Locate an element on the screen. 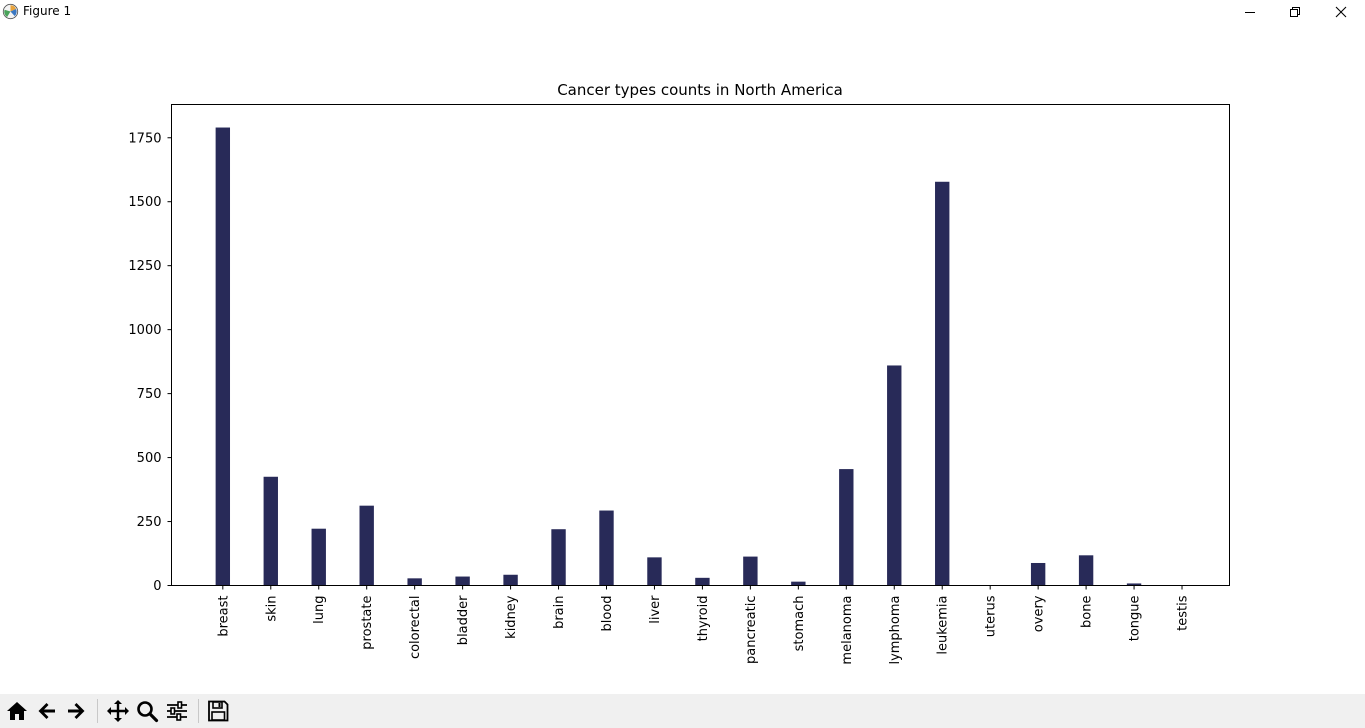  x-tick-label-colorectal: colorectal is located at coordinates (415, 628).